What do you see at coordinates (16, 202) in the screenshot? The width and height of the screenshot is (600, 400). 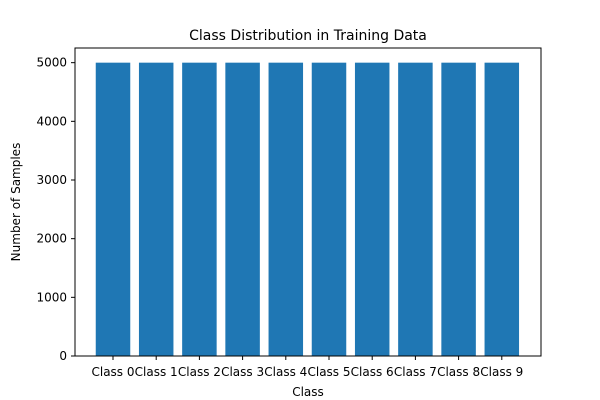 I see `y-axis-label: Number of Samples` at bounding box center [16, 202].